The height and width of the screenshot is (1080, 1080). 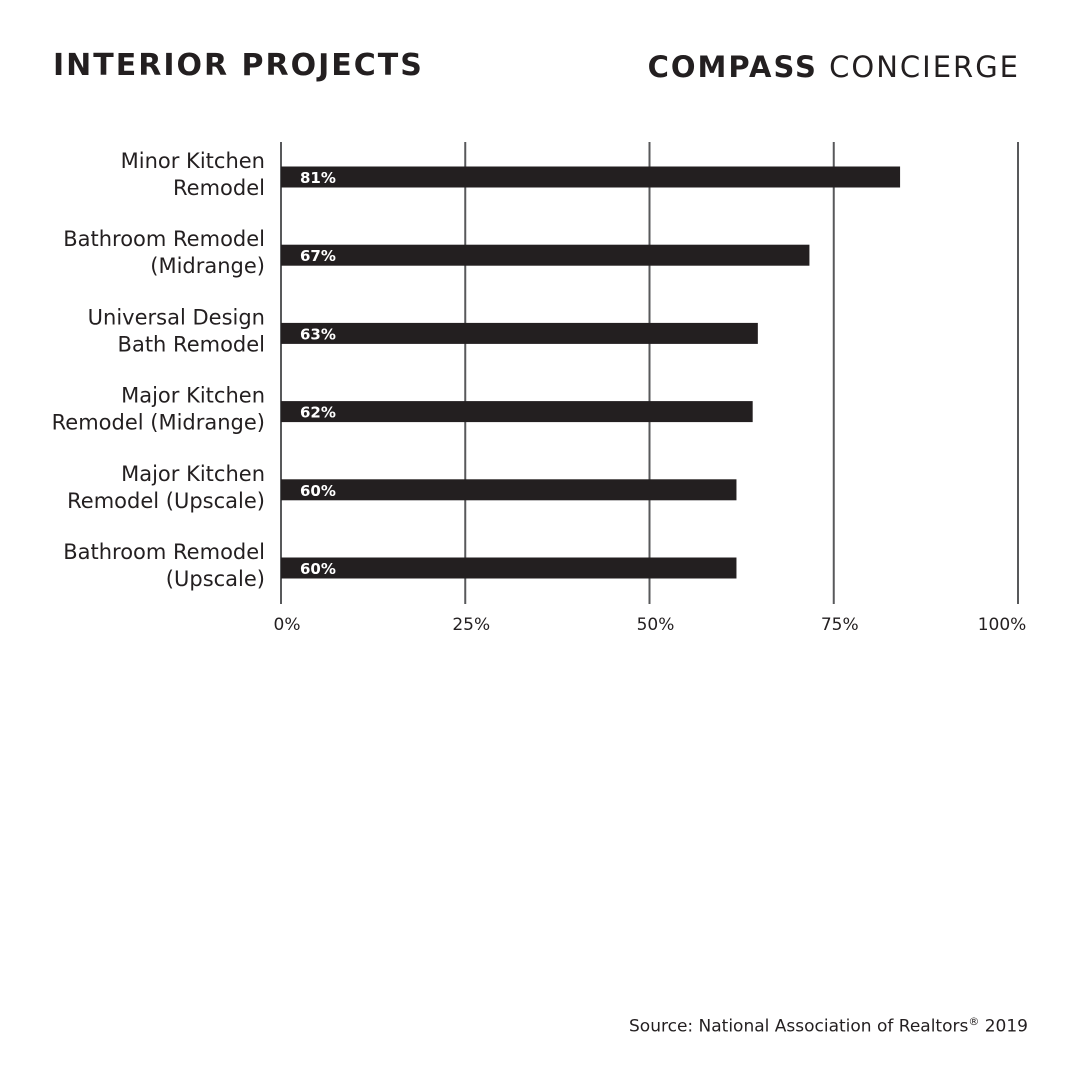 I want to click on category-label: Remodel (Upscale), so click(x=166, y=501).